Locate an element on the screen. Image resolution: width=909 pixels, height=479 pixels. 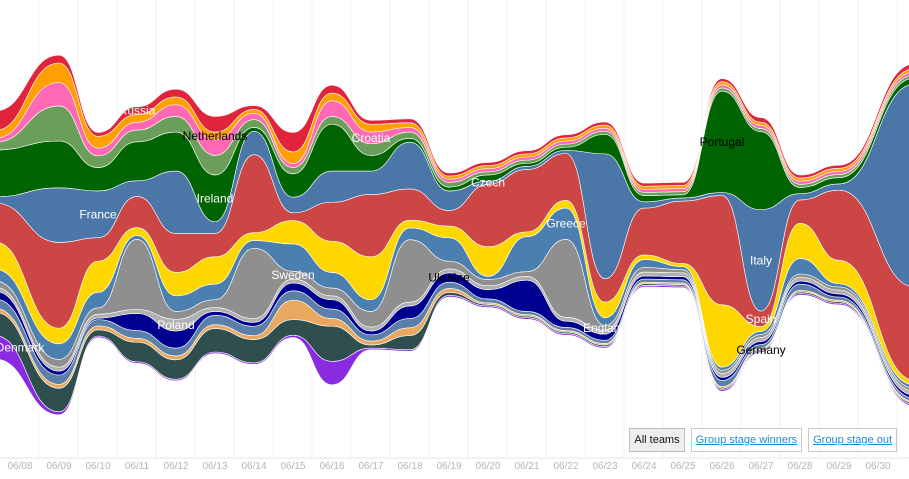
x-tick-label: 06/16 is located at coordinates (331, 466).